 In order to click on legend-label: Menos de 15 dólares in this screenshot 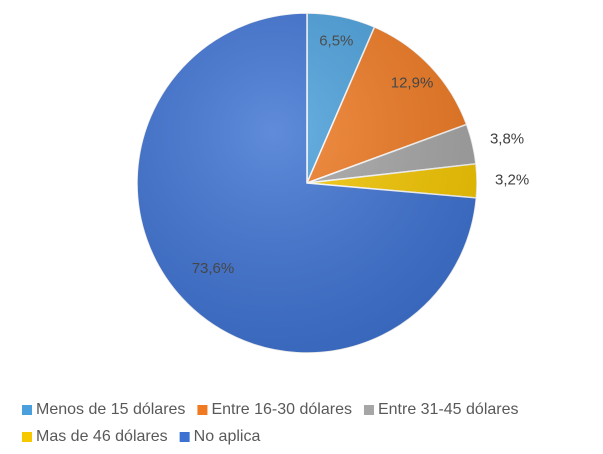, I will do `click(110, 409)`.